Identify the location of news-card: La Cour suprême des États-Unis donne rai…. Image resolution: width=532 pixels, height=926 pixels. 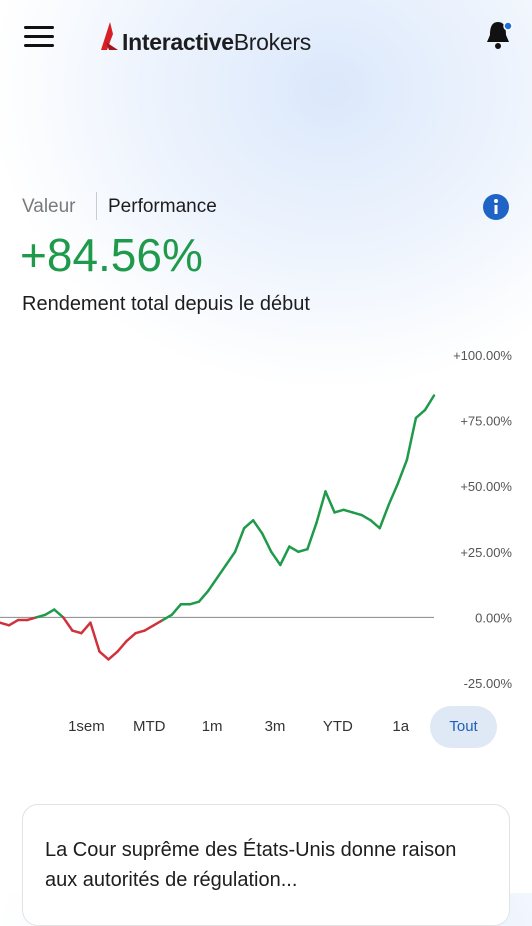
(266, 865).